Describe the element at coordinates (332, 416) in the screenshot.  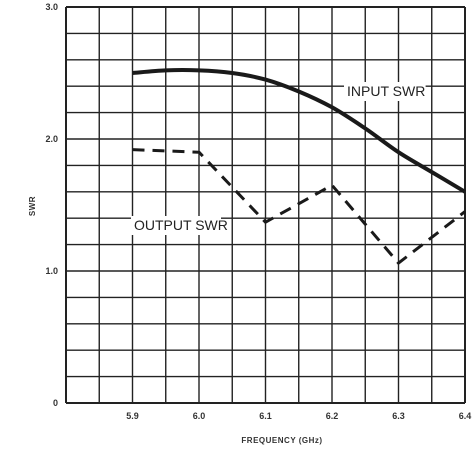
I see `x-tick-label: 6.2` at that location.